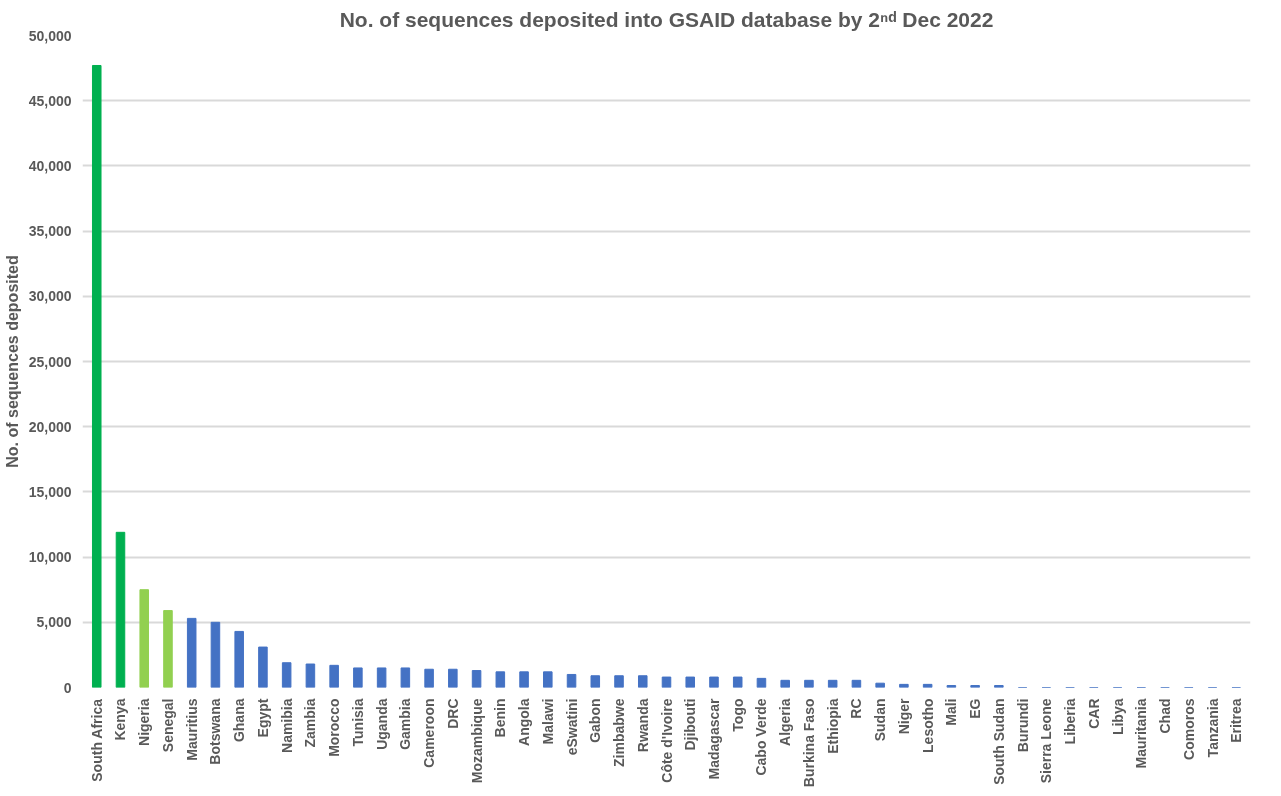 This screenshot has height=796, width=1281. Describe the element at coordinates (50, 100) in the screenshot. I see `y-tick-label: 45,000` at that location.